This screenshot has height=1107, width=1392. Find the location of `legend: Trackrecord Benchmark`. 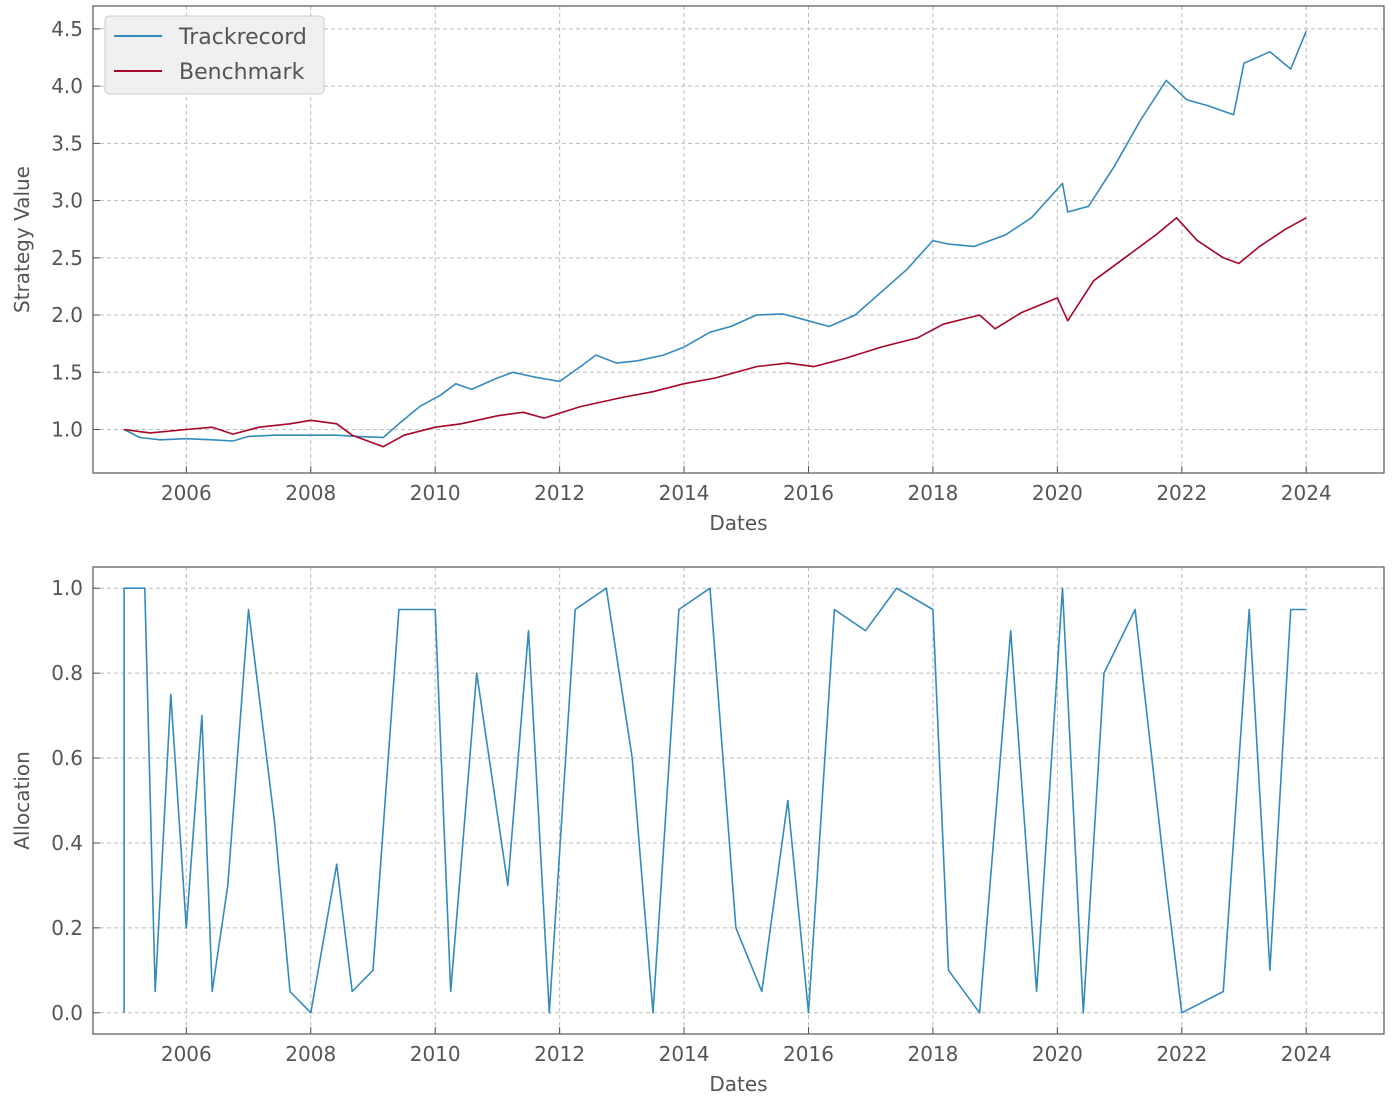

legend: Trackrecord Benchmark is located at coordinates (214, 55).